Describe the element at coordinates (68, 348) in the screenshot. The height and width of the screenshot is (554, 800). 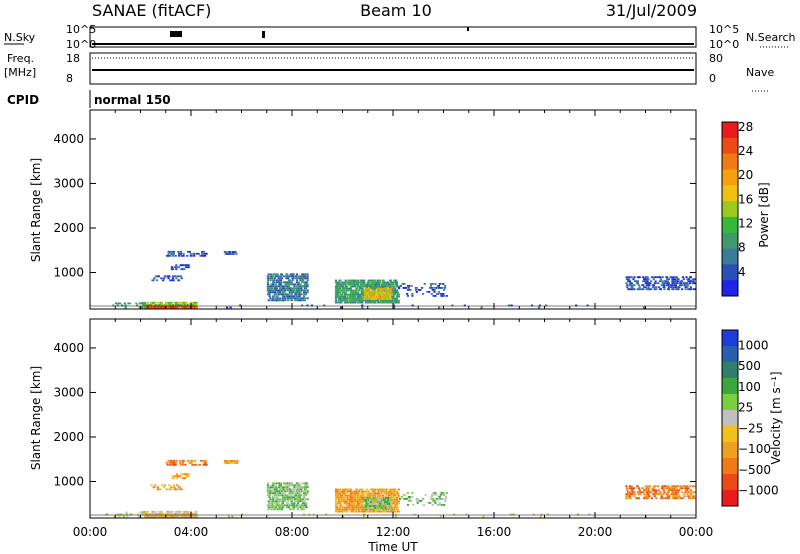
I see `y-tick-label: 4000` at that location.